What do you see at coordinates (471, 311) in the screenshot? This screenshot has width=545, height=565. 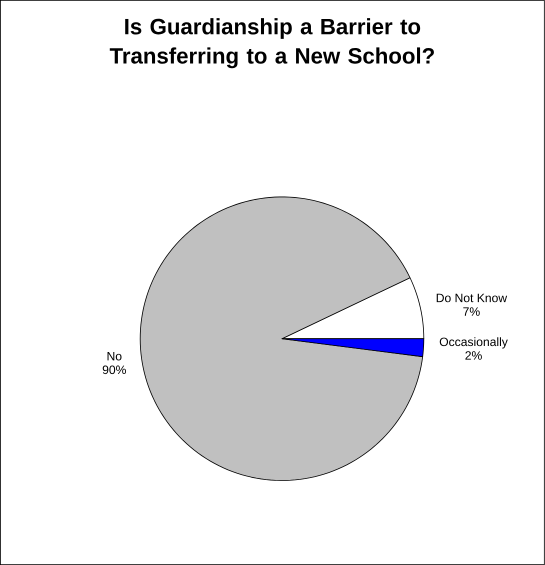 I see `data-label: 7%` at bounding box center [471, 311].